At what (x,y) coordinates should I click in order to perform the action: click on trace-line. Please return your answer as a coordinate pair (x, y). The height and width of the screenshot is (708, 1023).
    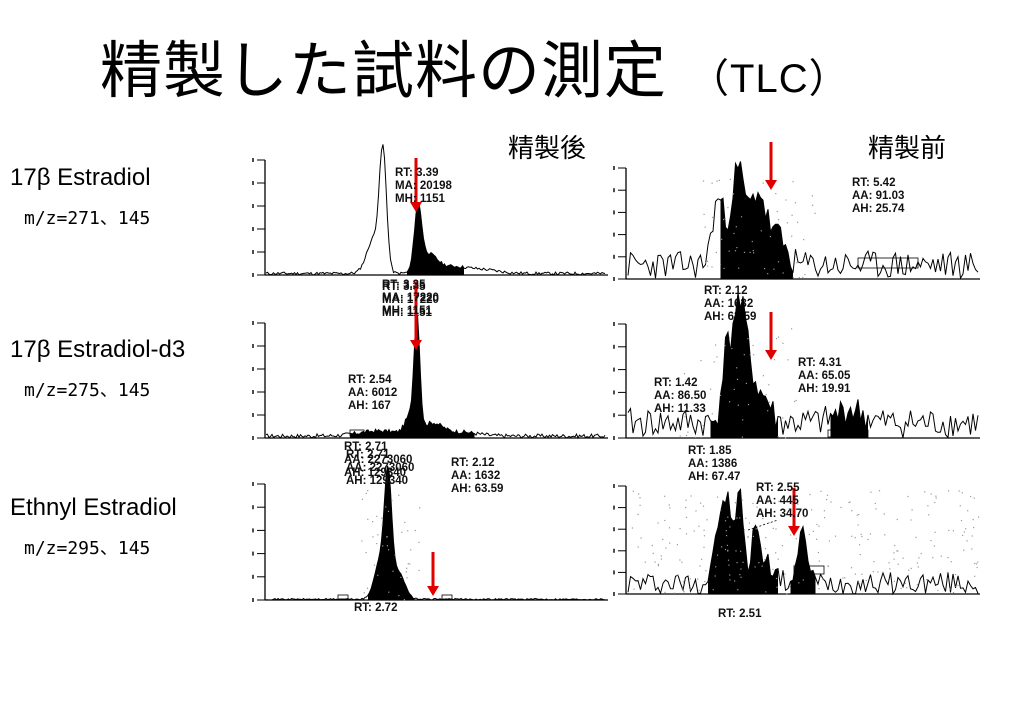
    Looking at the image, I should click on (435, 210).